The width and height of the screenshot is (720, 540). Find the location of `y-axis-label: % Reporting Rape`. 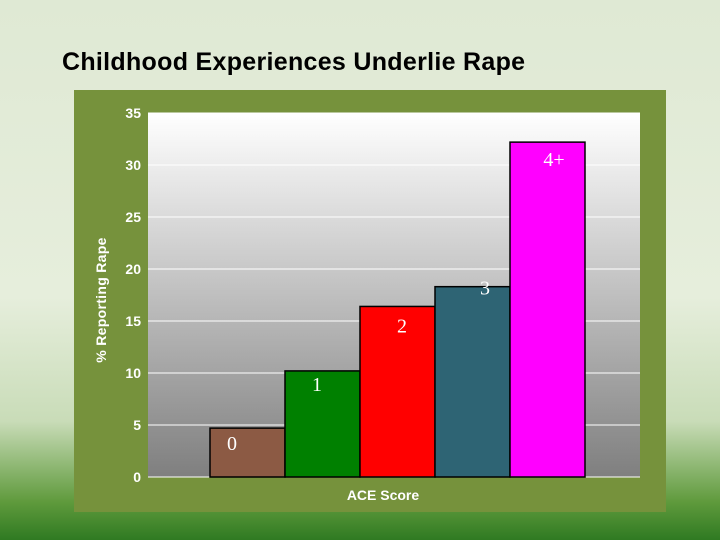

y-axis-label: % Reporting Rape is located at coordinates (101, 299).